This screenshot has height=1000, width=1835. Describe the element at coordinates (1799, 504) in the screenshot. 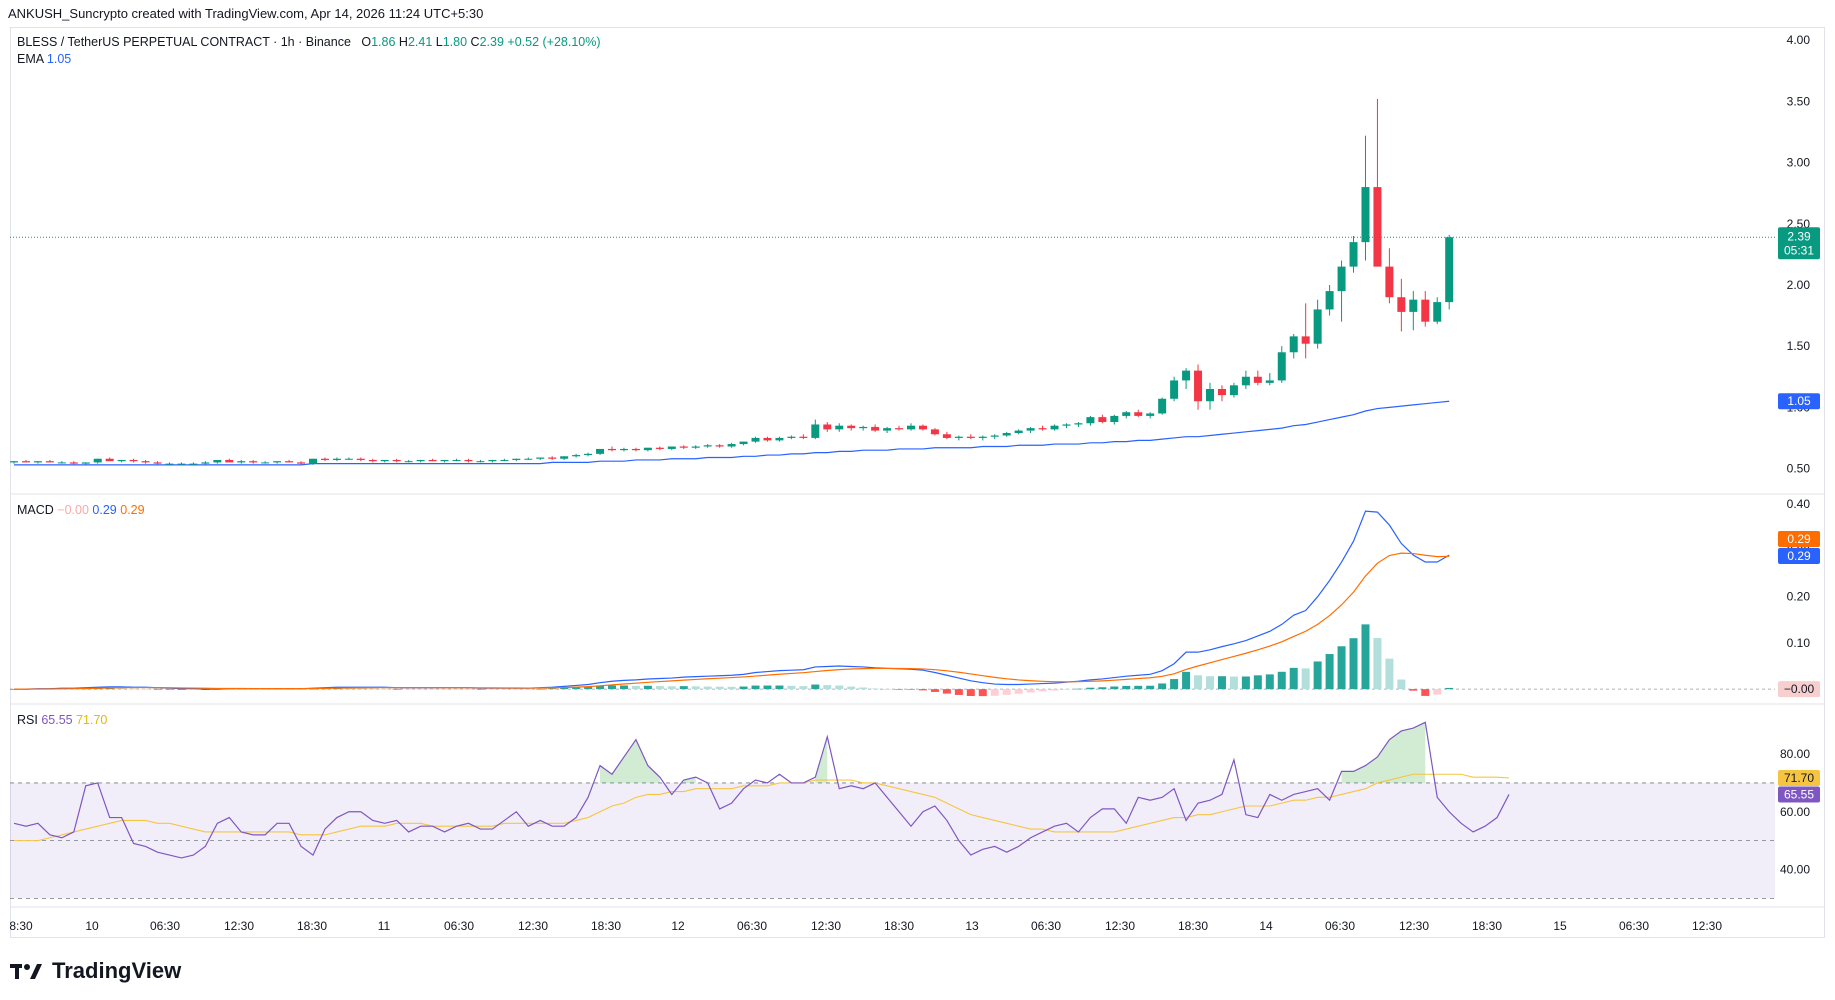

I see `macd-axis-tick: 0.40` at that location.